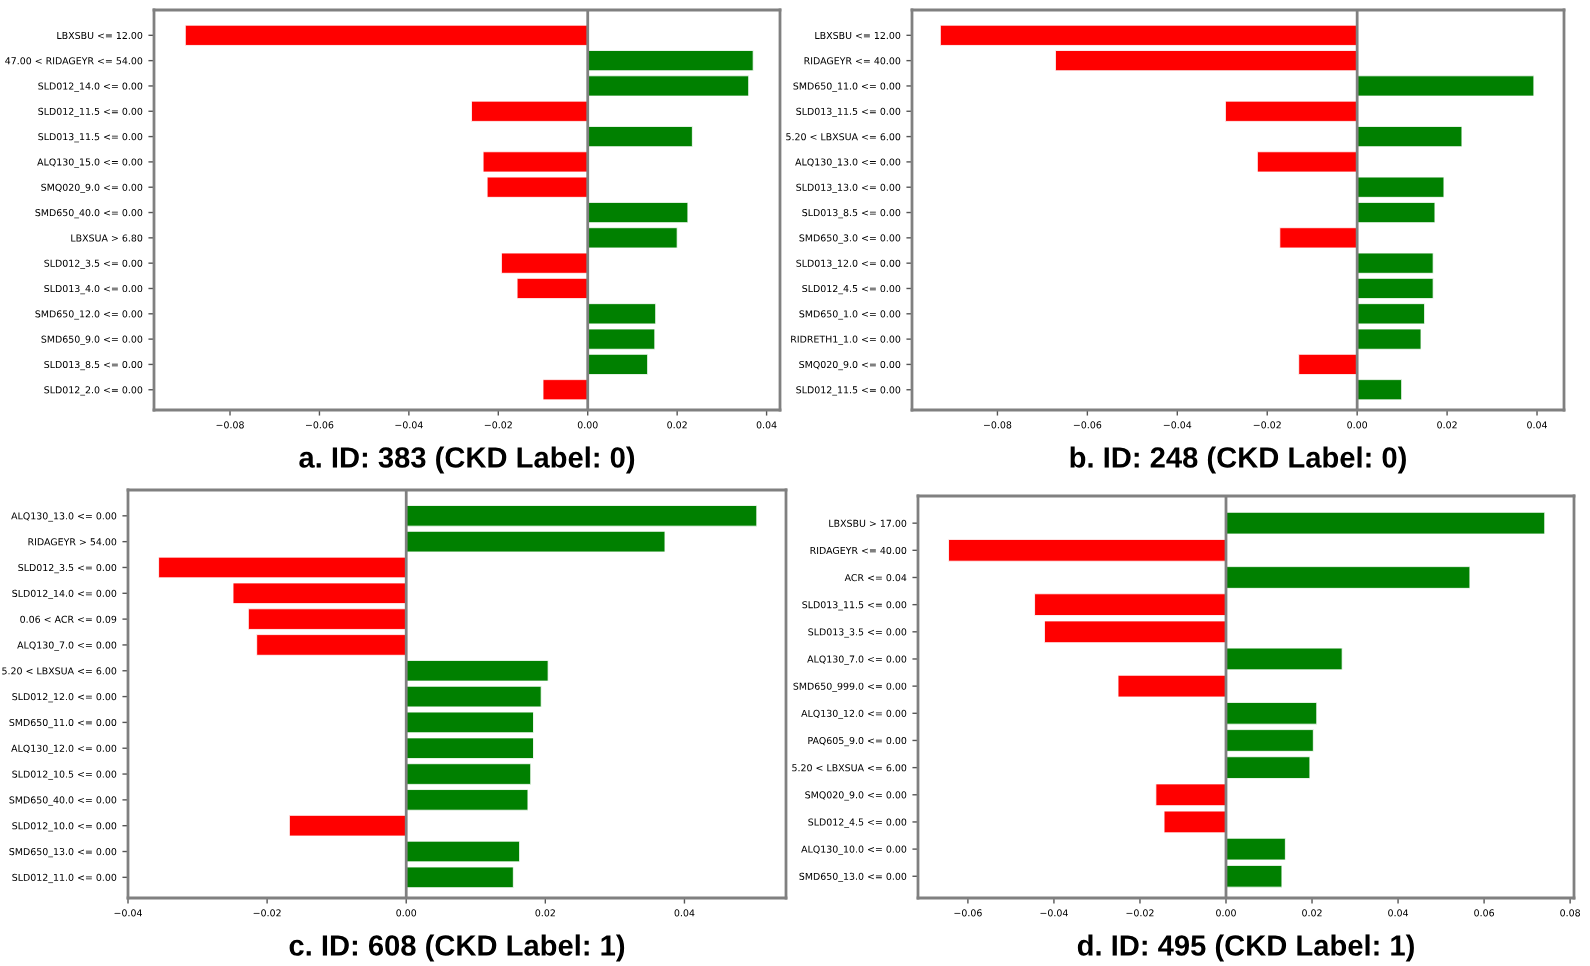 This screenshot has height=966, width=1590. What do you see at coordinates (1245, 948) in the screenshot?
I see `text: d. ID: 495 (CKD Label: 1)` at bounding box center [1245, 948].